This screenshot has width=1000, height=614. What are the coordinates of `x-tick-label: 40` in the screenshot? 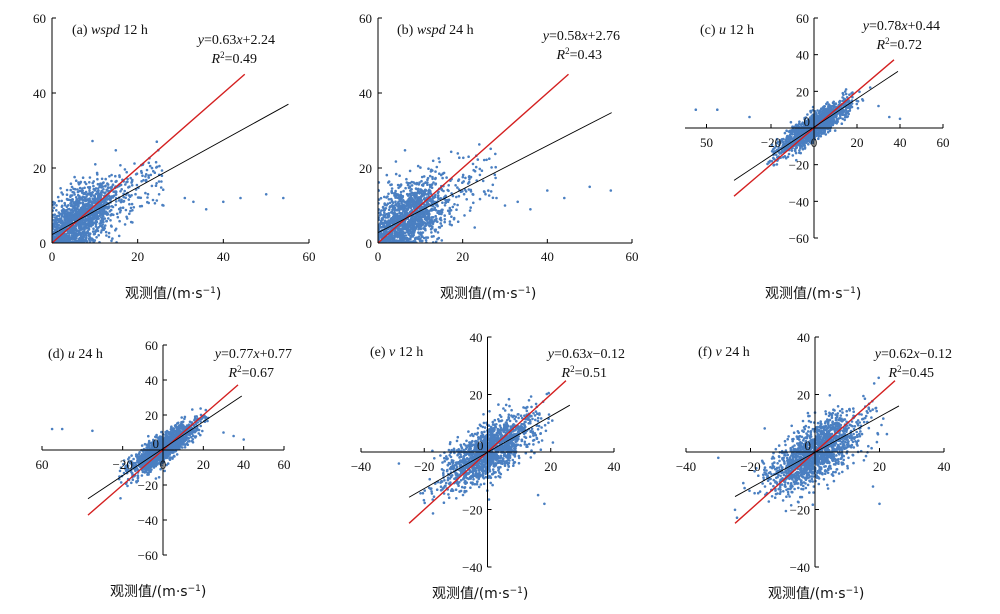 It's located at (900, 142).